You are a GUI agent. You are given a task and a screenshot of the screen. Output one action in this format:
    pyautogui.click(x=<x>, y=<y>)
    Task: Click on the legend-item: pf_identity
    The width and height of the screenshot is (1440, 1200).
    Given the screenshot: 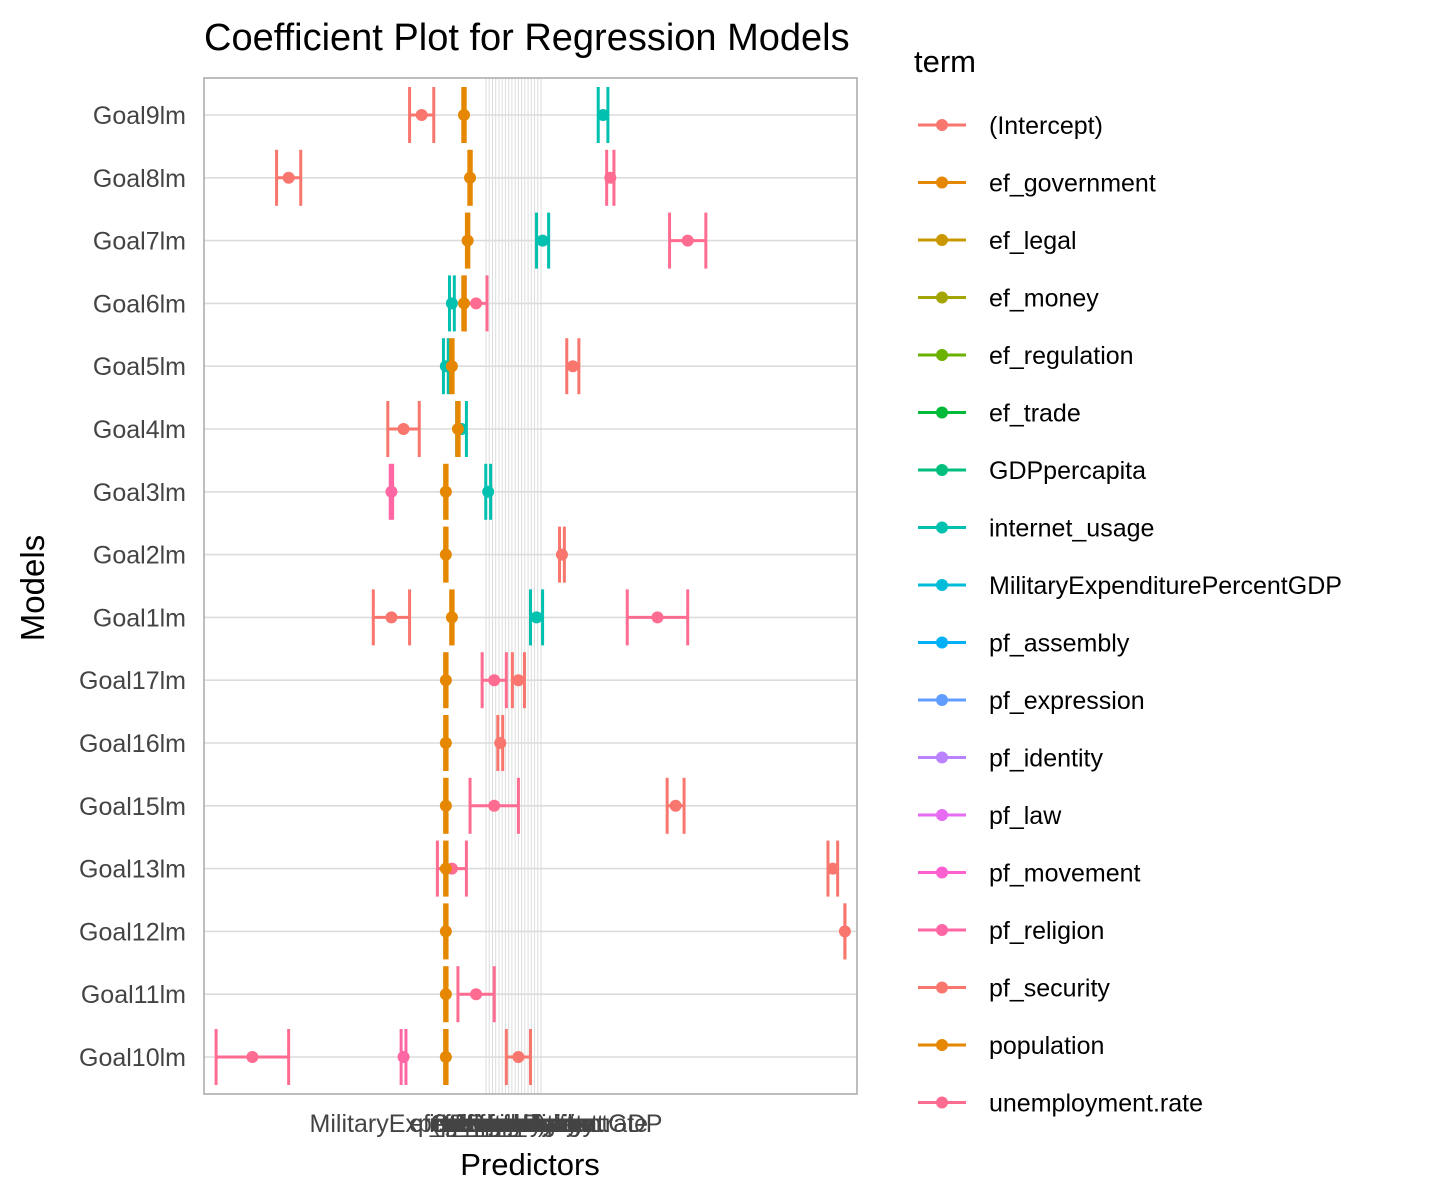 What is the action you would take?
    pyautogui.click(x=1010, y=759)
    